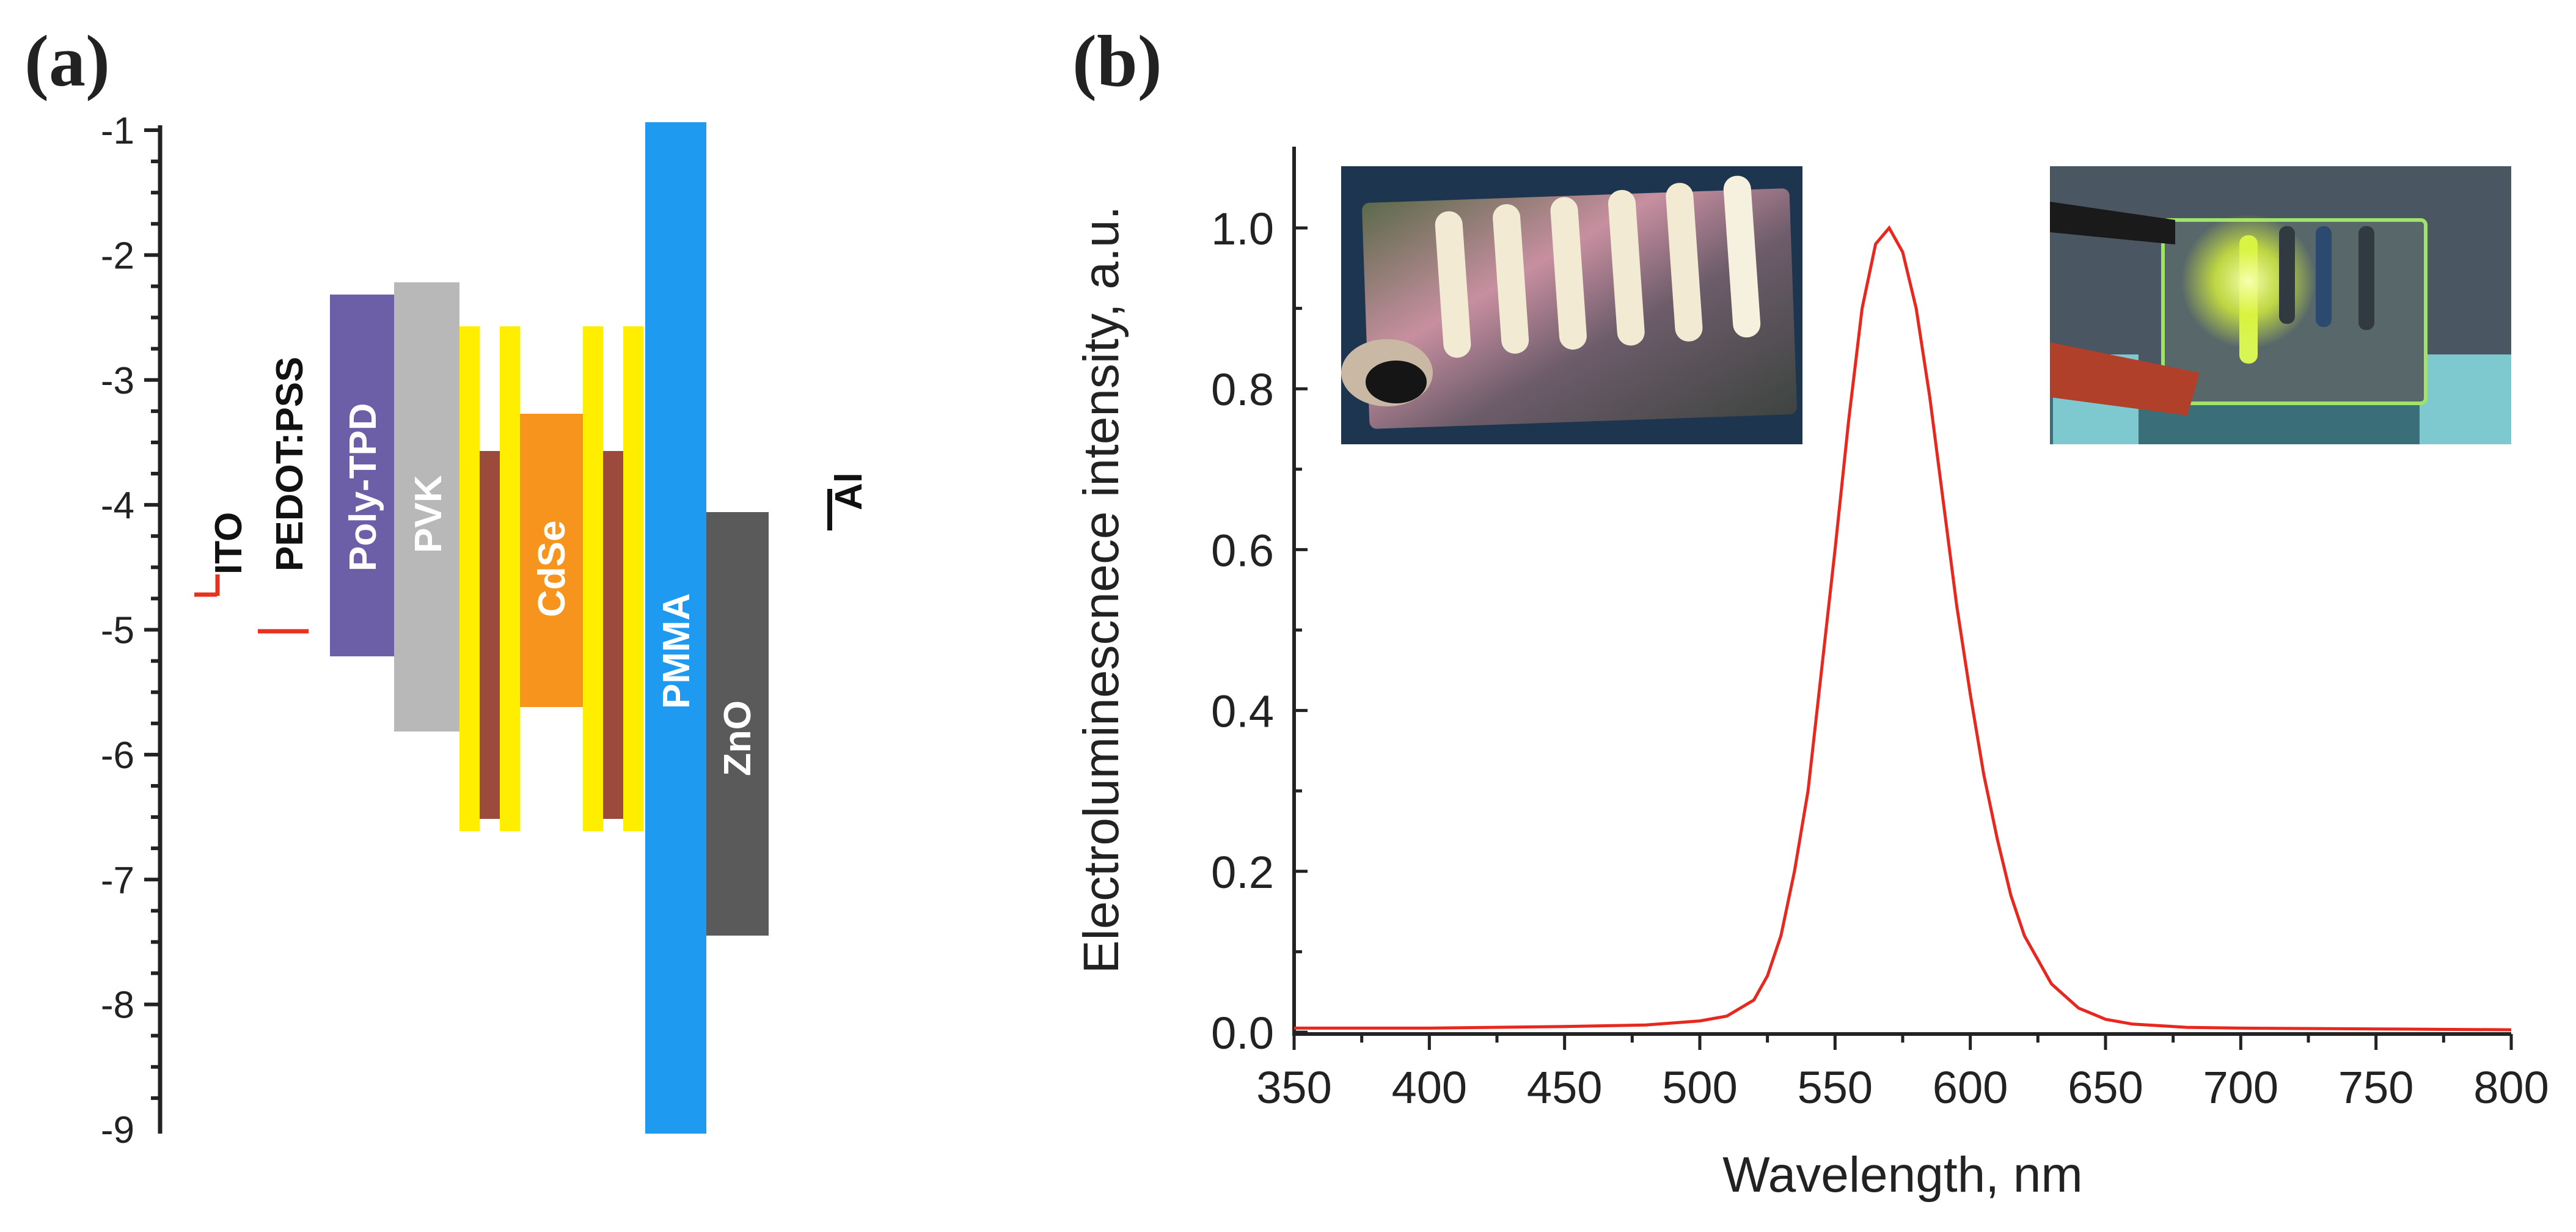  I want to click on zno-label: ZnO, so click(738, 738).